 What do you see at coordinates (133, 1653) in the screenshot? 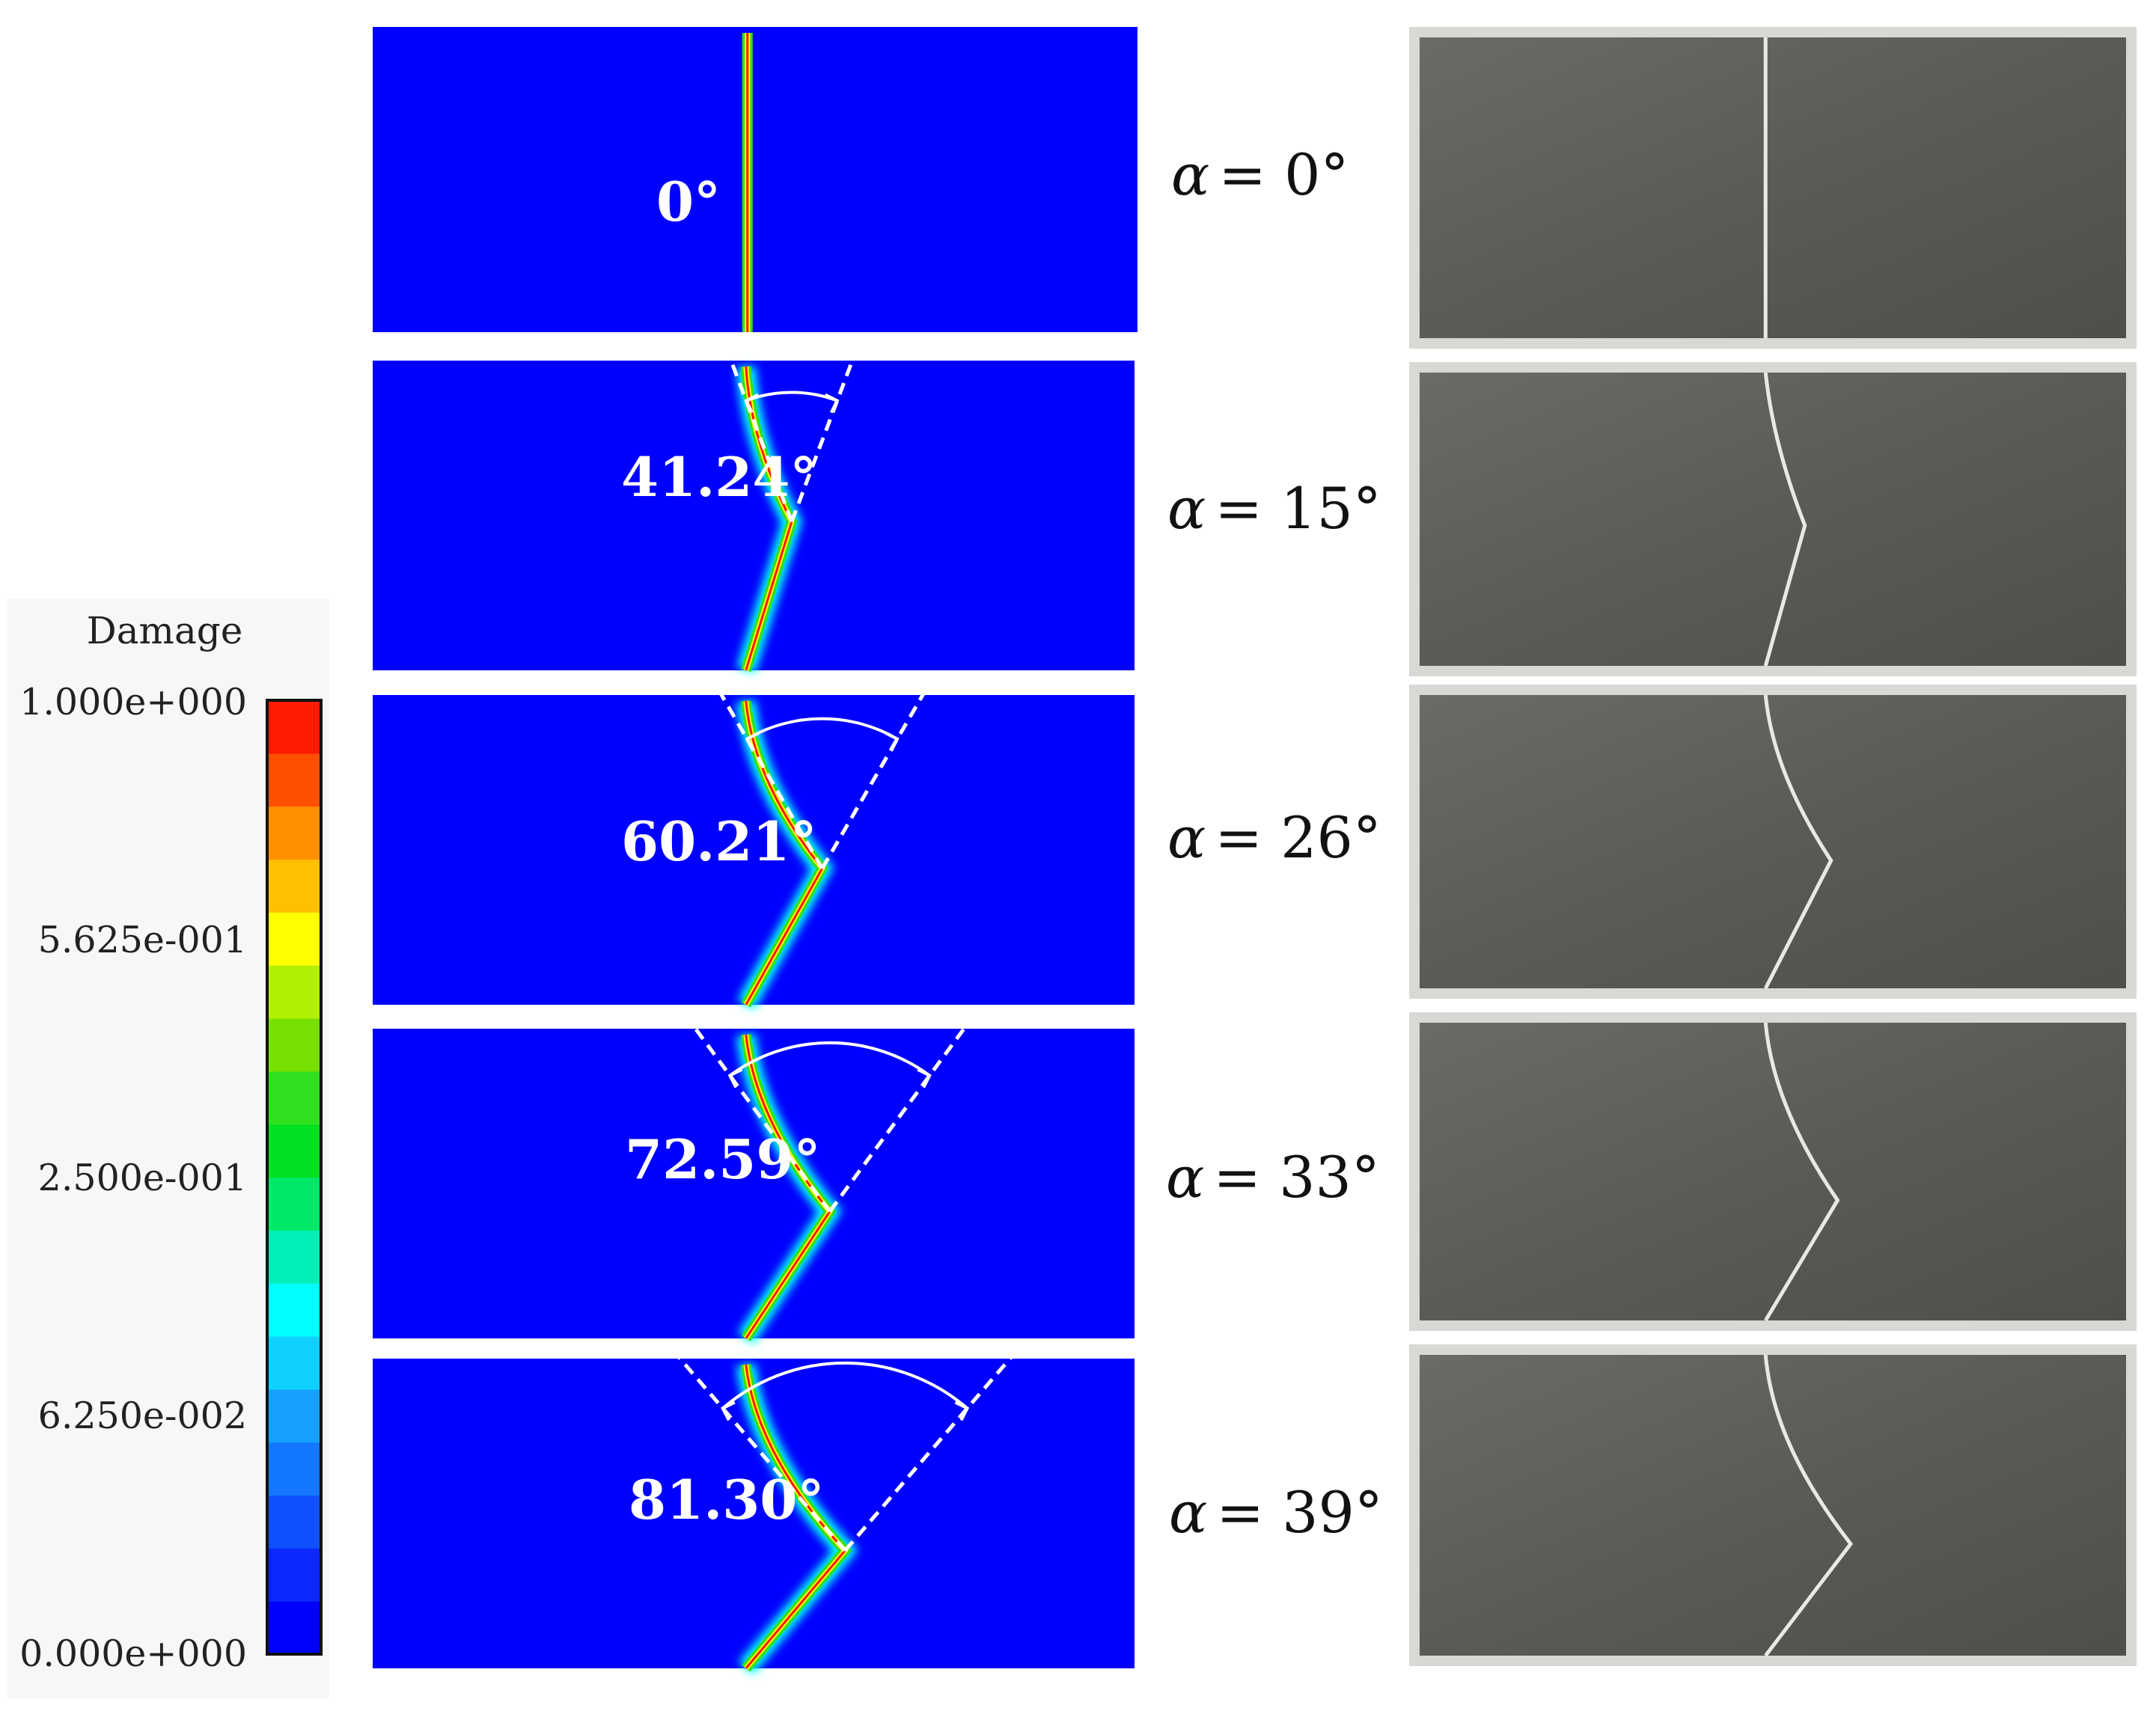
I see `colorbar-tick-min: 0.000e+000` at bounding box center [133, 1653].